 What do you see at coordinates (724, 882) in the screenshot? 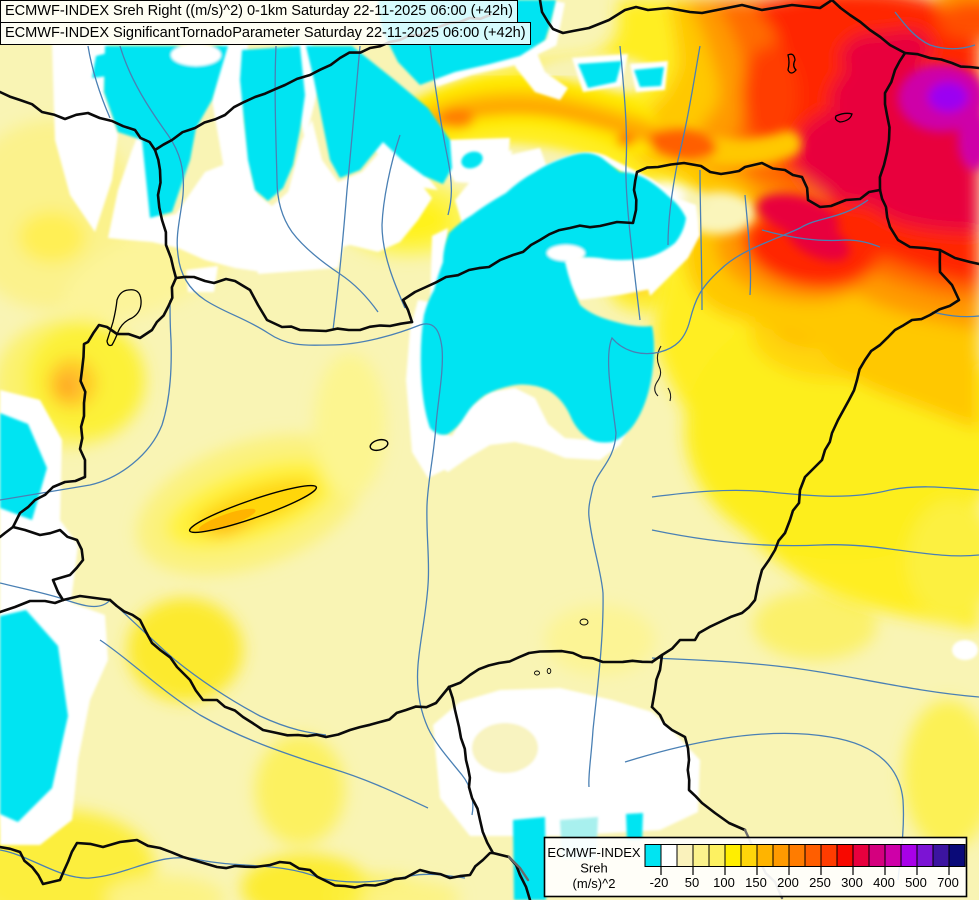
I see `svg-text: 100` at bounding box center [724, 882].